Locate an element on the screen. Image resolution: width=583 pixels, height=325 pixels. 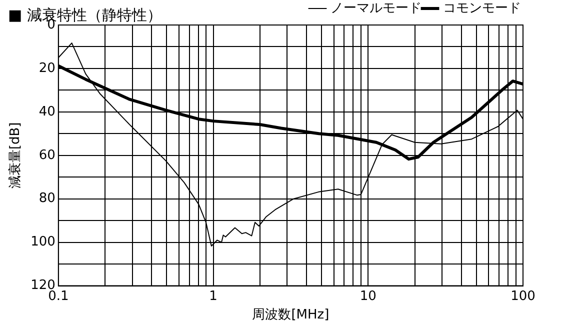
x-tick-label: 10 is located at coordinates (368, 296).